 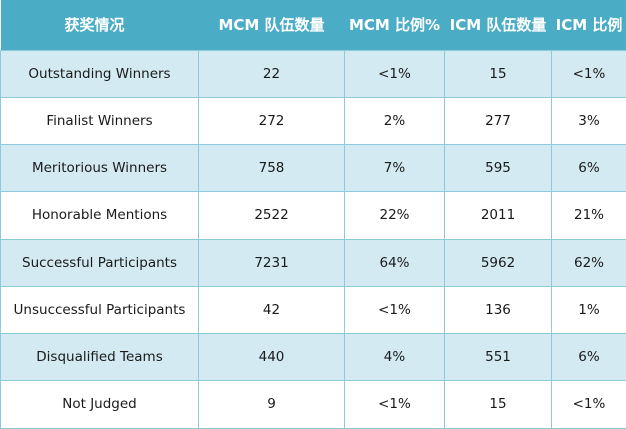 What do you see at coordinates (272, 404) in the screenshot?
I see `mcm-team-count-cell: 9` at bounding box center [272, 404].